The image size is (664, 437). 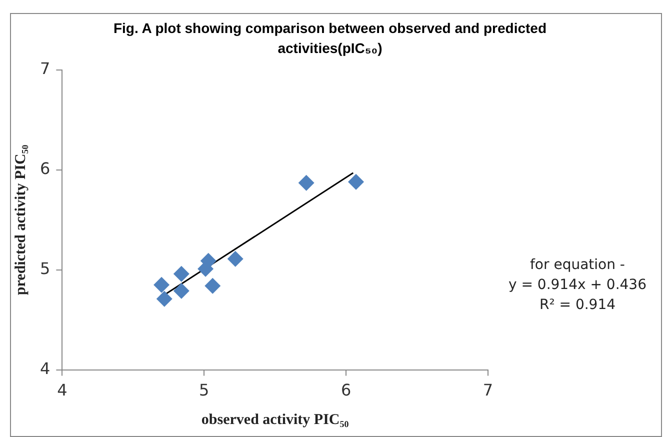 What do you see at coordinates (275, 420) in the screenshot?
I see `x-axis-title: observed activity PIC₅₀` at bounding box center [275, 420].